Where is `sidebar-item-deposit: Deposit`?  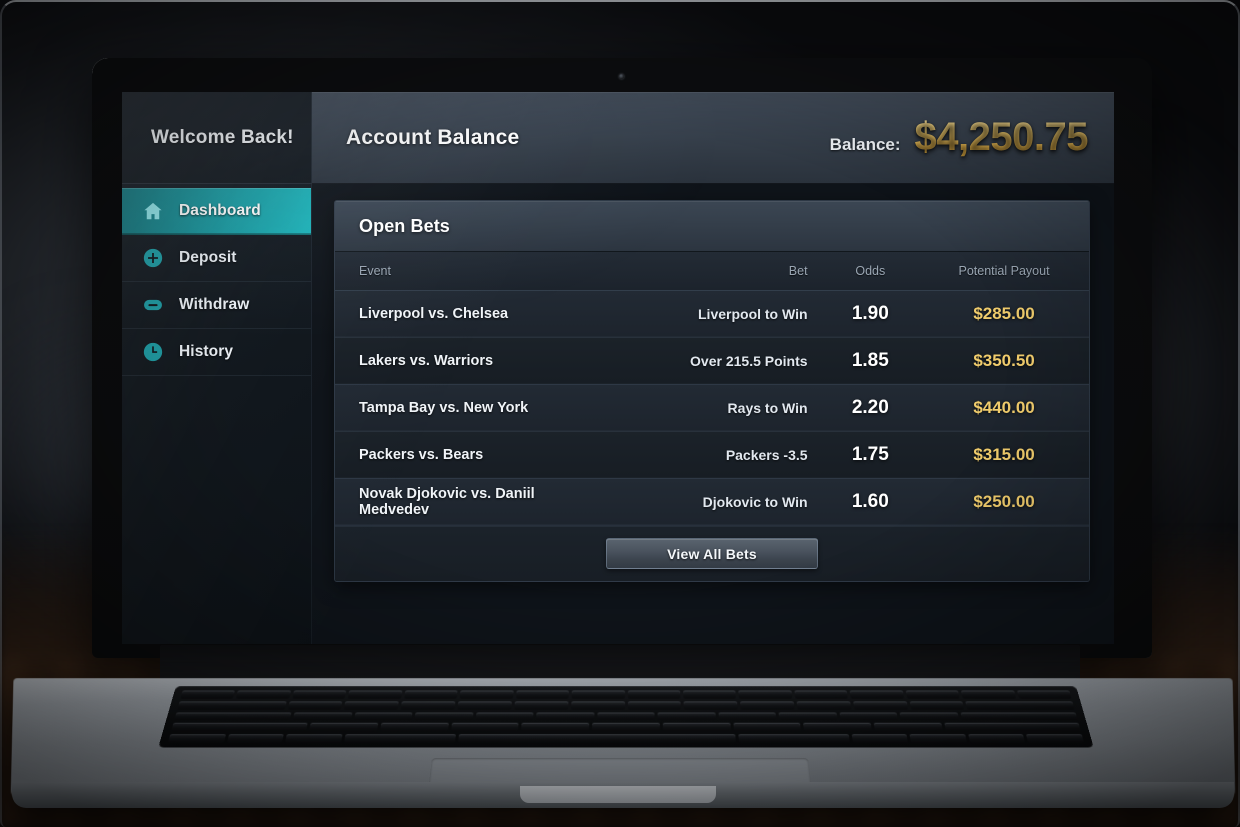 sidebar-item-deposit: Deposit is located at coordinates (216, 258).